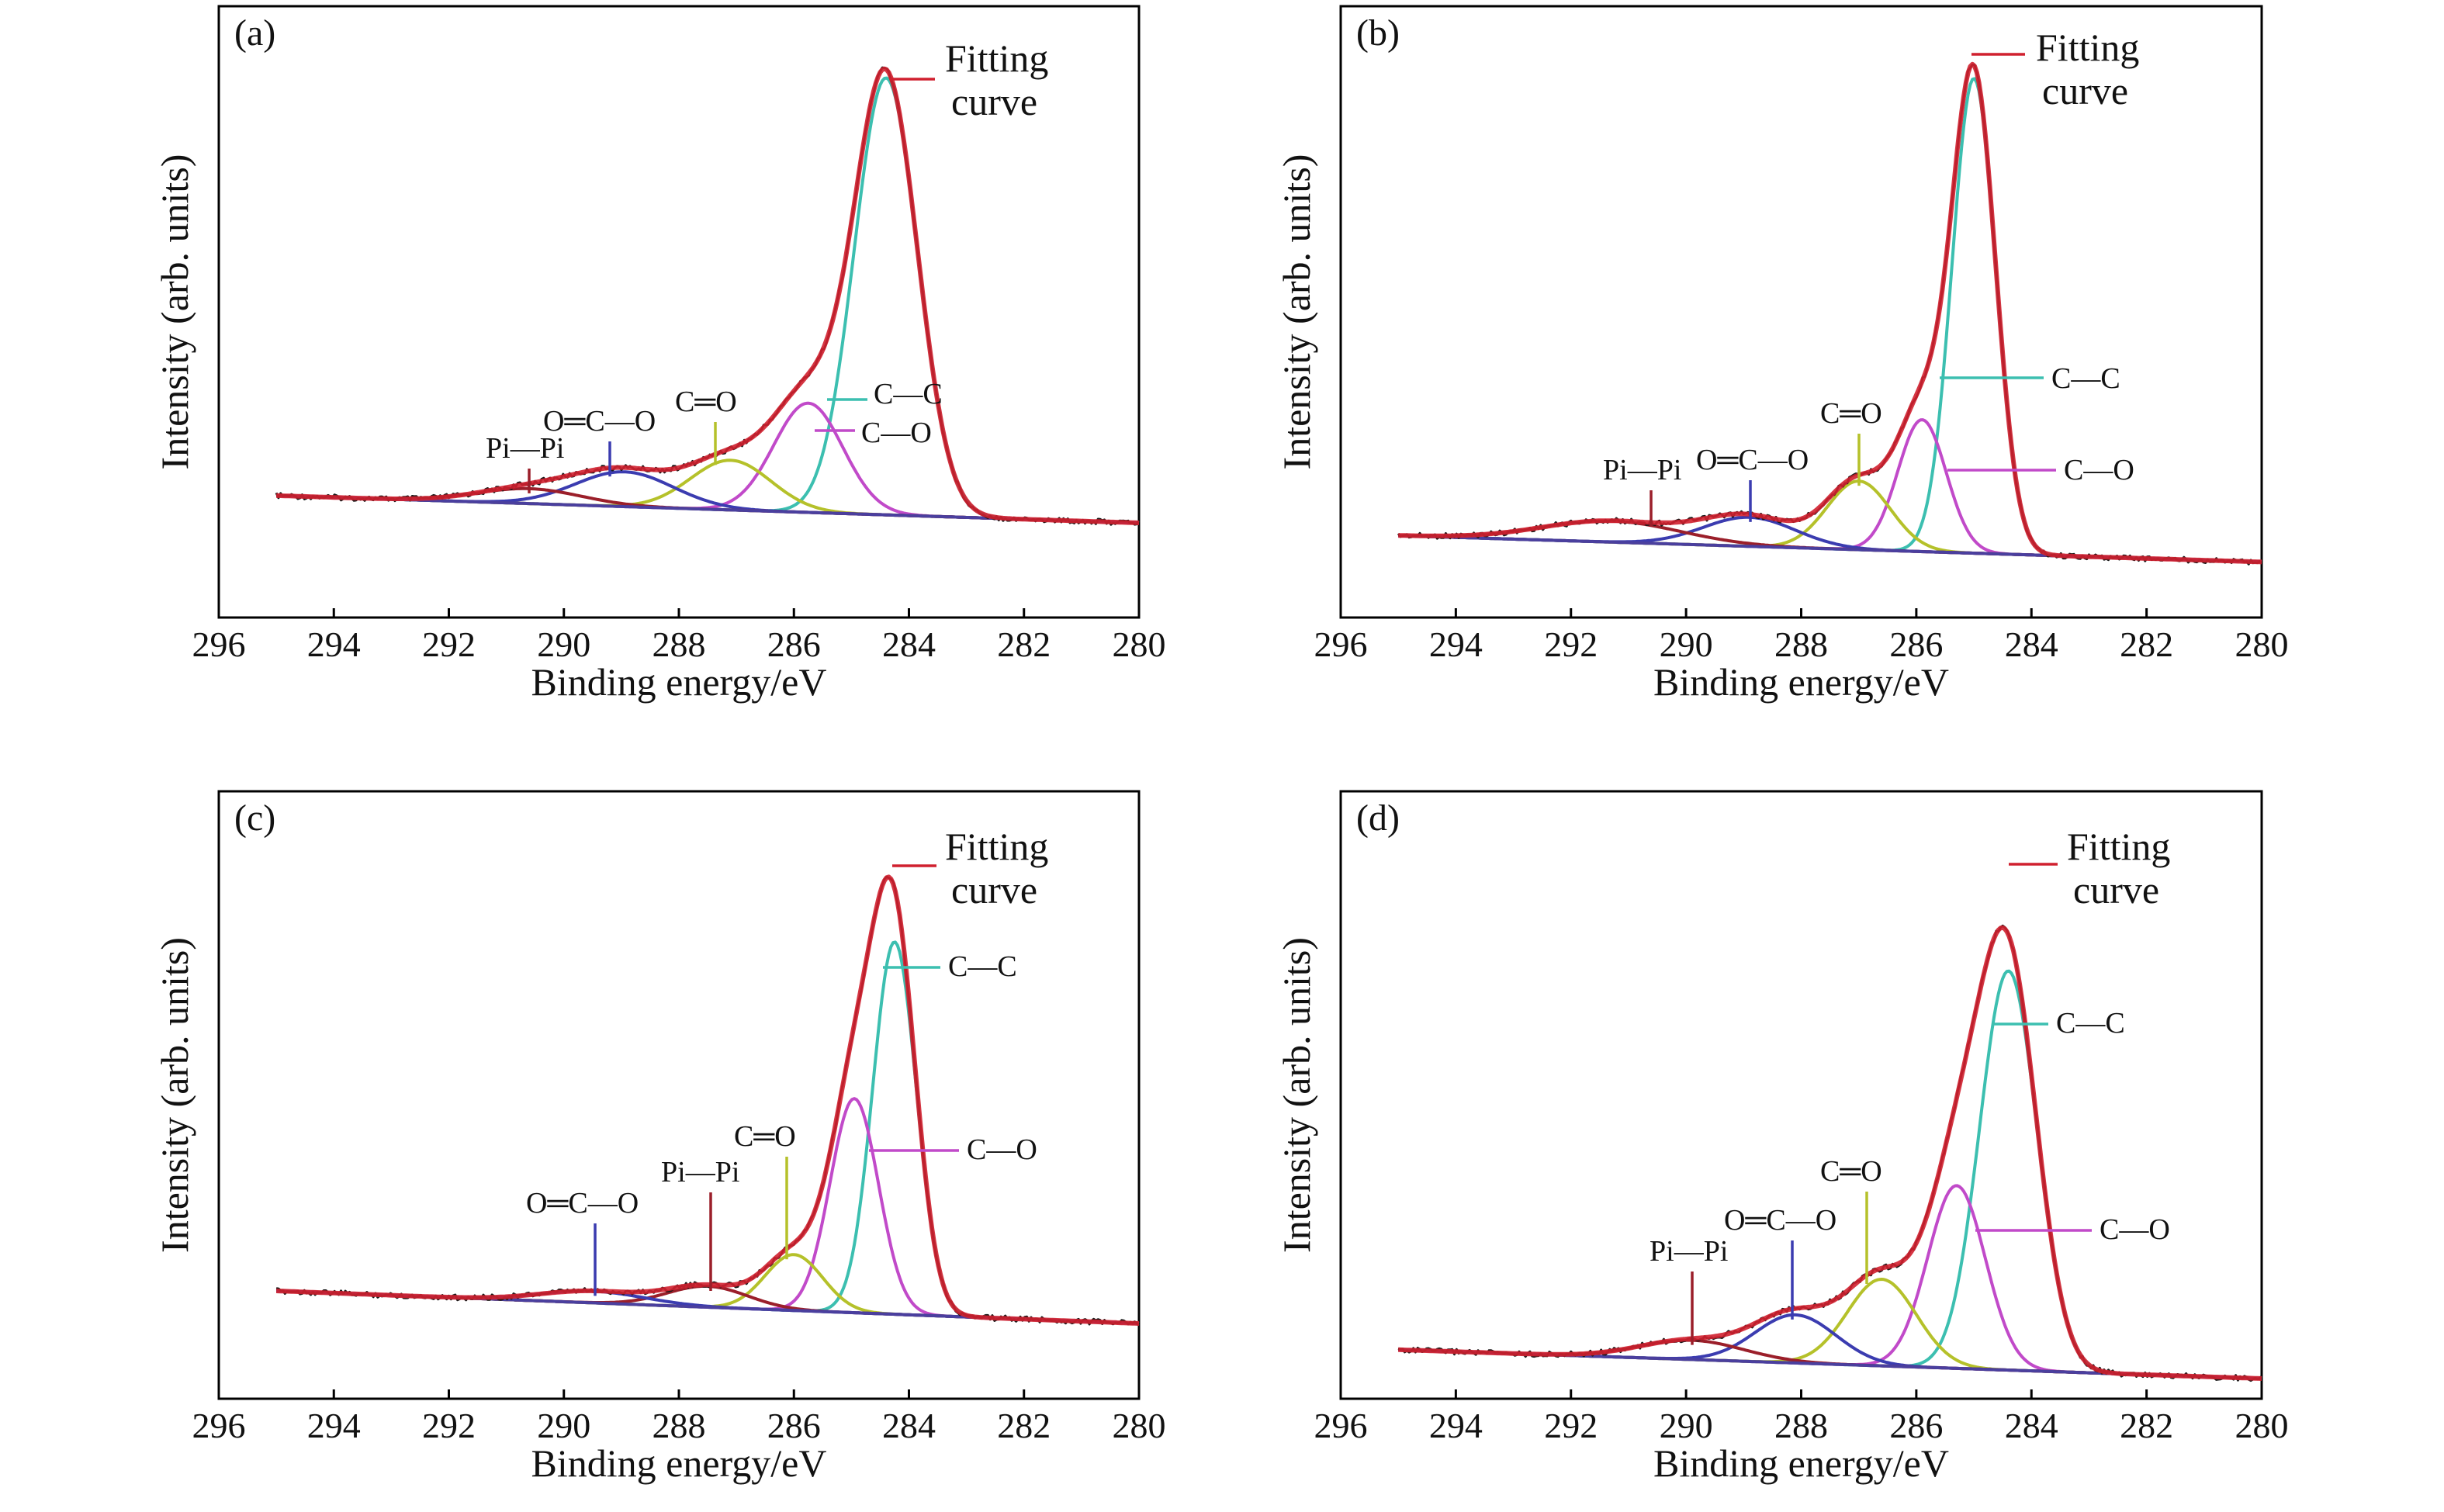 This screenshot has width=2444, height=1512. What do you see at coordinates (1378, 818) in the screenshot?
I see `panel-label: (d)` at bounding box center [1378, 818].